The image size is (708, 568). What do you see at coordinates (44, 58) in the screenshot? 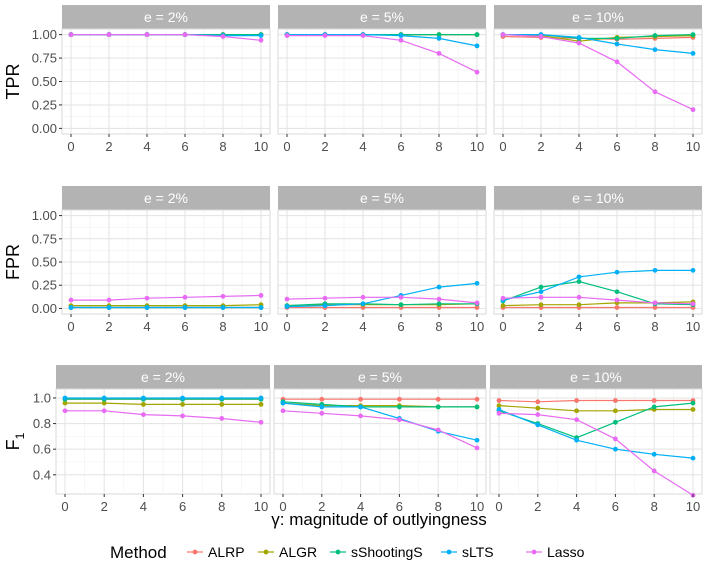
I see `y-tick-label: 0.75` at bounding box center [44, 58].